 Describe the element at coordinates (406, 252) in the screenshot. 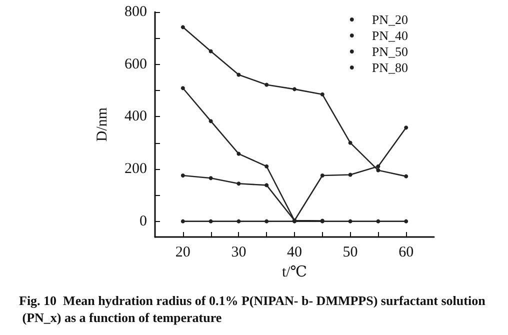

I see `x-tick-label: 60` at that location.